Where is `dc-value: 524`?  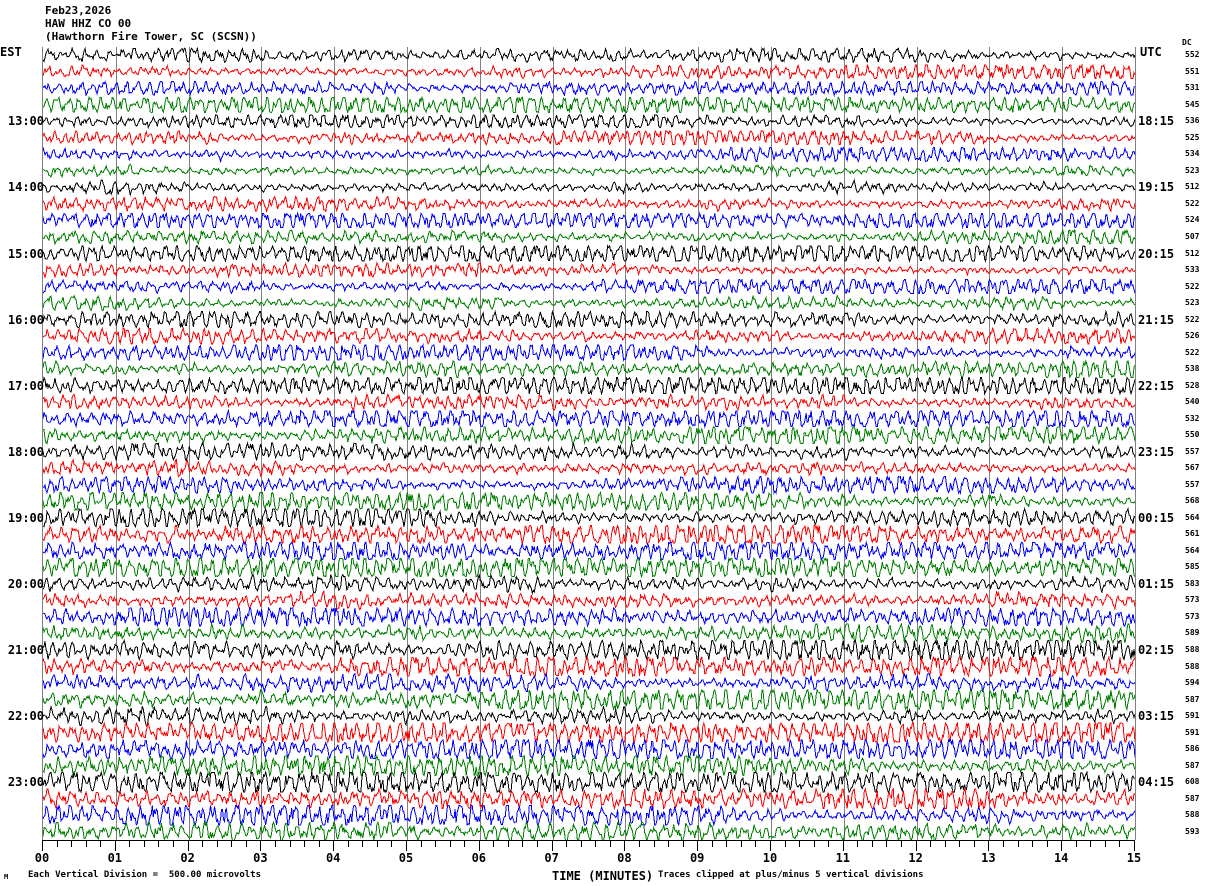
dc-value: 524 is located at coordinates (1192, 220).